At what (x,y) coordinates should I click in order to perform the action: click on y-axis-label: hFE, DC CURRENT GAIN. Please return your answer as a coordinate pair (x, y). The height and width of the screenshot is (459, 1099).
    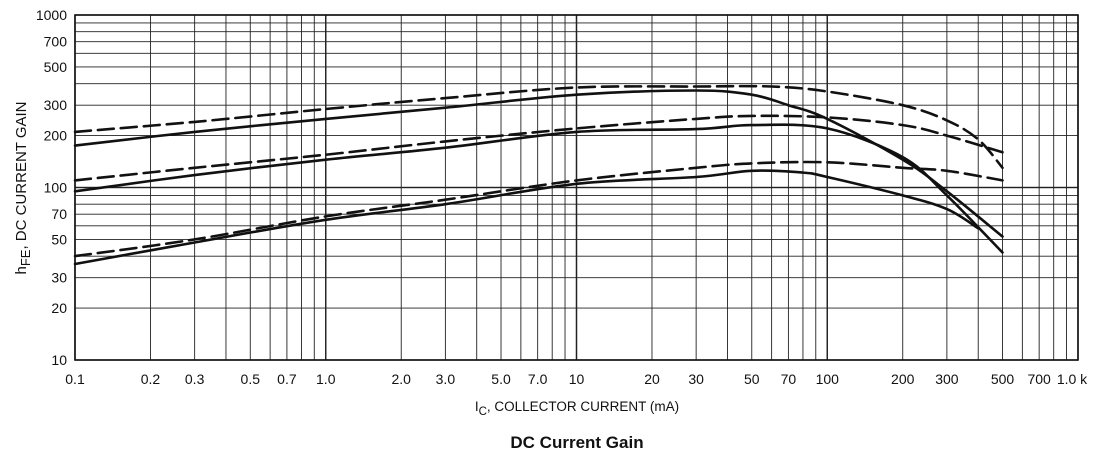
    Looking at the image, I should click on (23, 187).